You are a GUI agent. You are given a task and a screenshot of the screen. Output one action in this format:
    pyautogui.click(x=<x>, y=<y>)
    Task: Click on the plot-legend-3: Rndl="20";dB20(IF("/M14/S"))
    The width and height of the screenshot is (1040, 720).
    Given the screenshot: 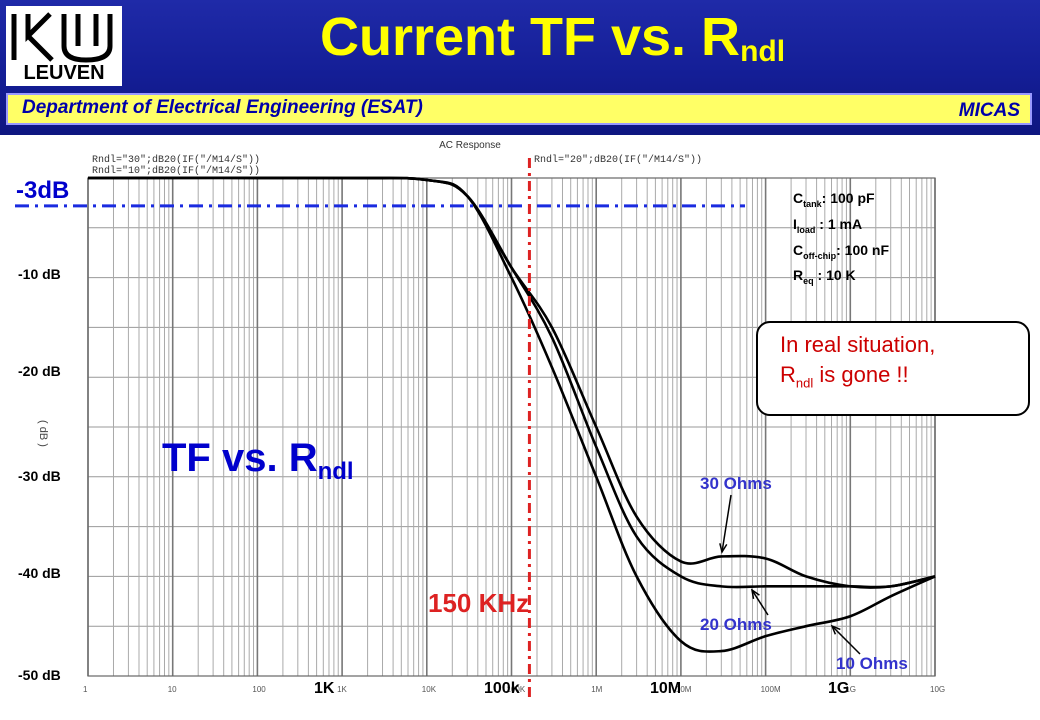 What is the action you would take?
    pyautogui.click(x=618, y=160)
    